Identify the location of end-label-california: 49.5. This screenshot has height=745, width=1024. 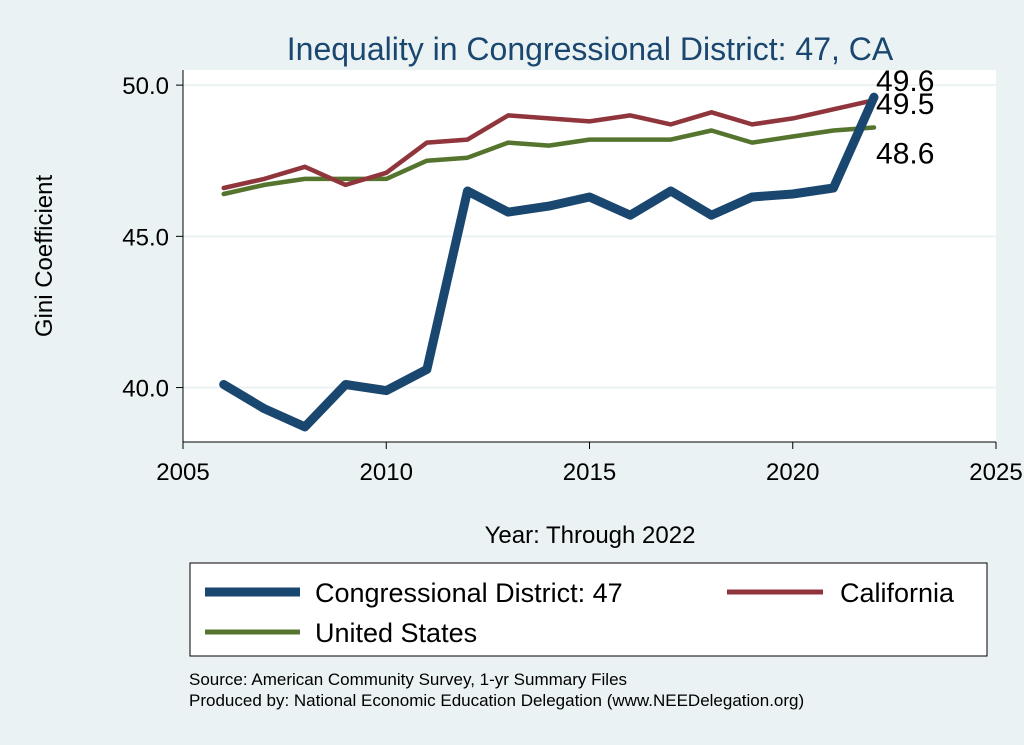
(905, 104).